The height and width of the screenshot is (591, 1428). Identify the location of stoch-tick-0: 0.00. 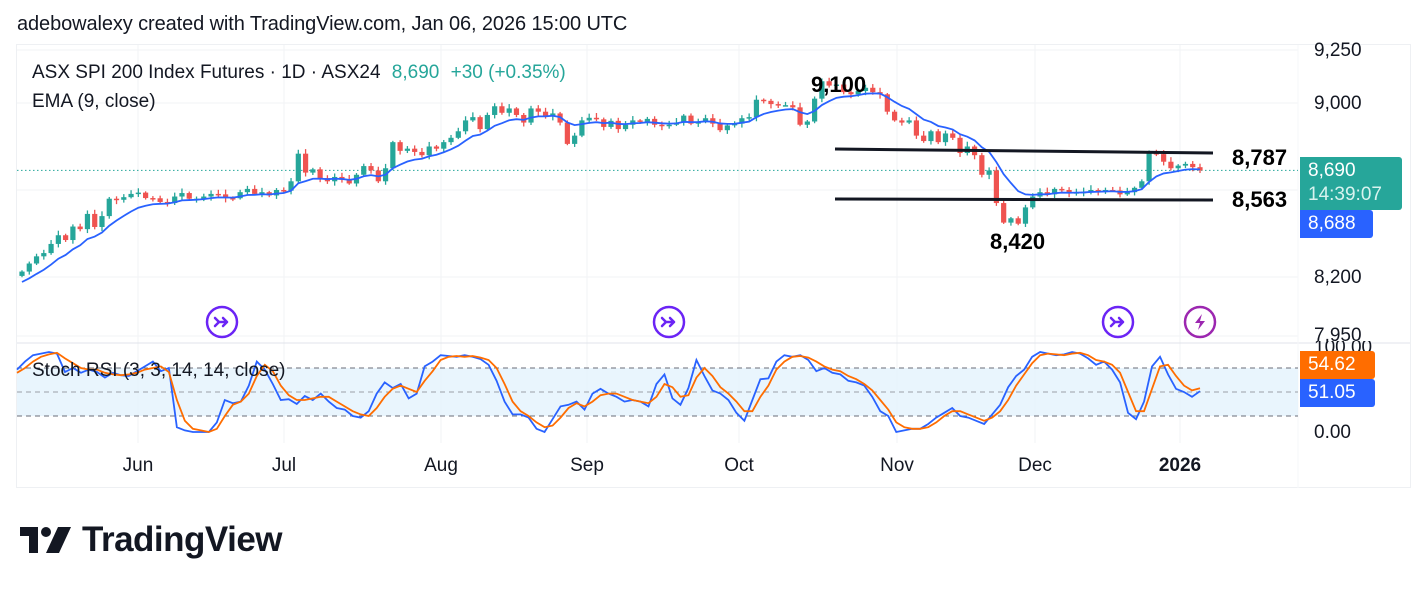
(1332, 432).